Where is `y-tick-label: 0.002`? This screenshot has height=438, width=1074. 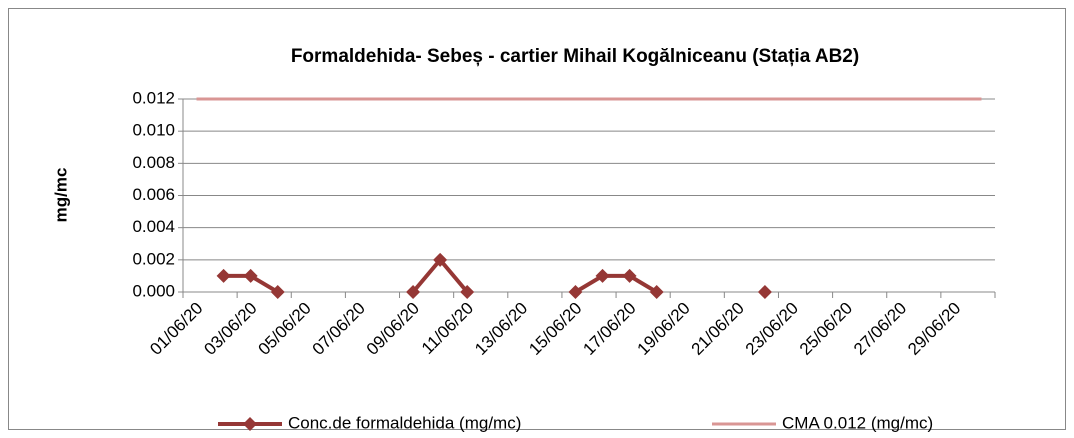 y-tick-label: 0.002 is located at coordinates (153, 258).